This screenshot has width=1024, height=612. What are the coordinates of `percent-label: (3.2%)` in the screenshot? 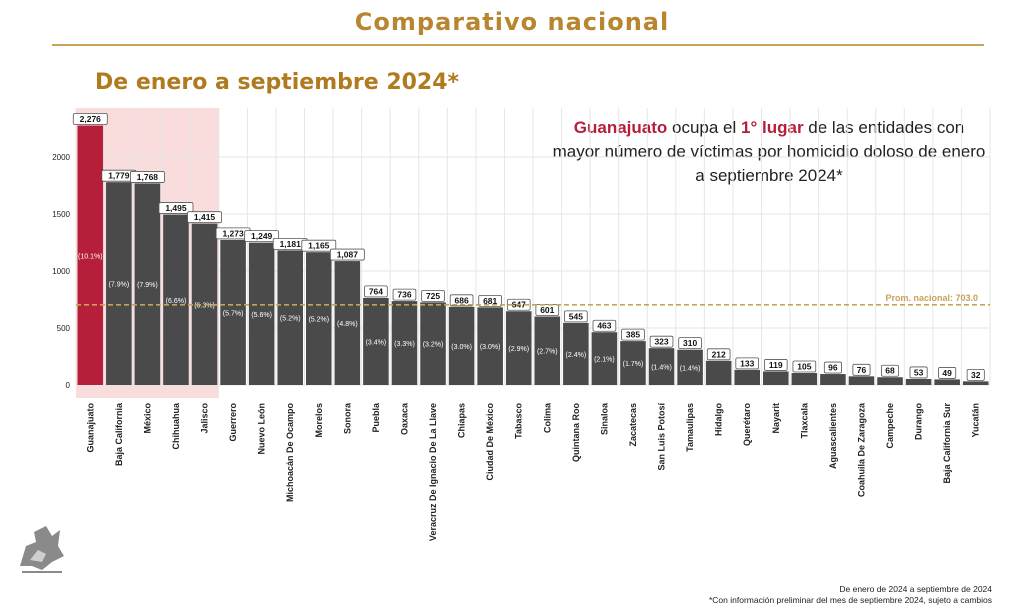 It's located at (433, 345).